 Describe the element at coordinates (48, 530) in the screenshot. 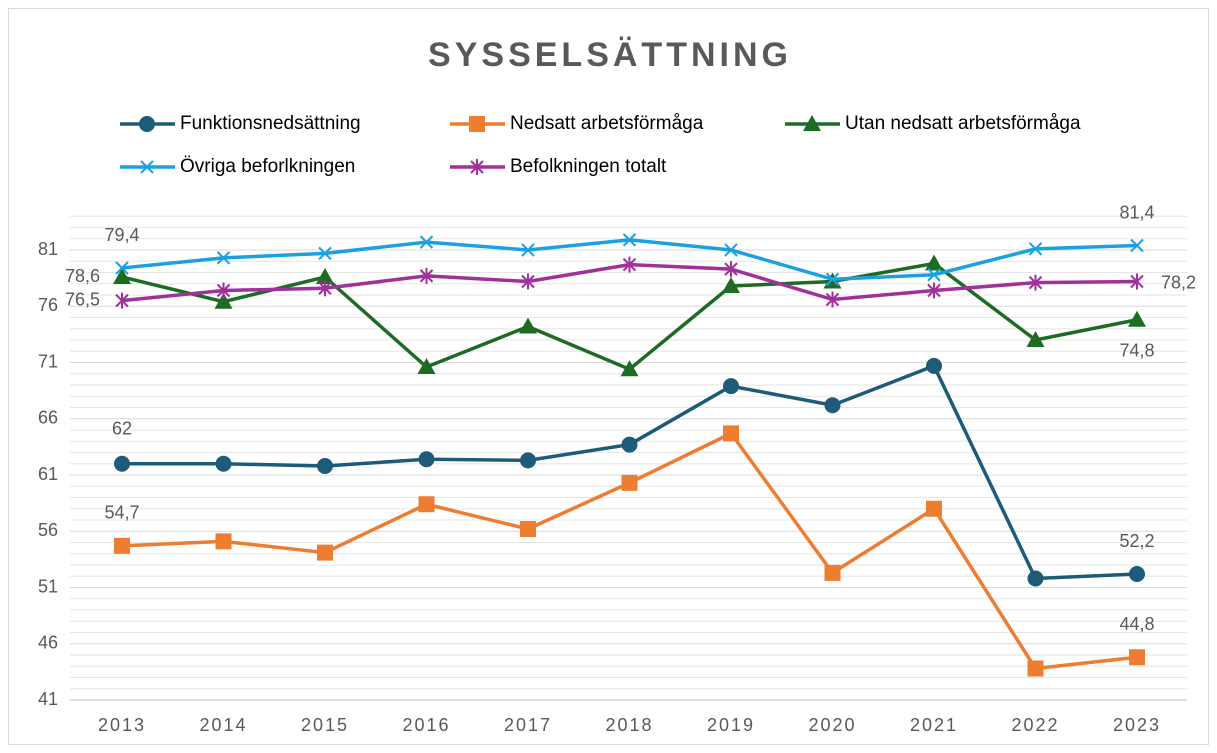

I see `y-tick-label: 56` at that location.